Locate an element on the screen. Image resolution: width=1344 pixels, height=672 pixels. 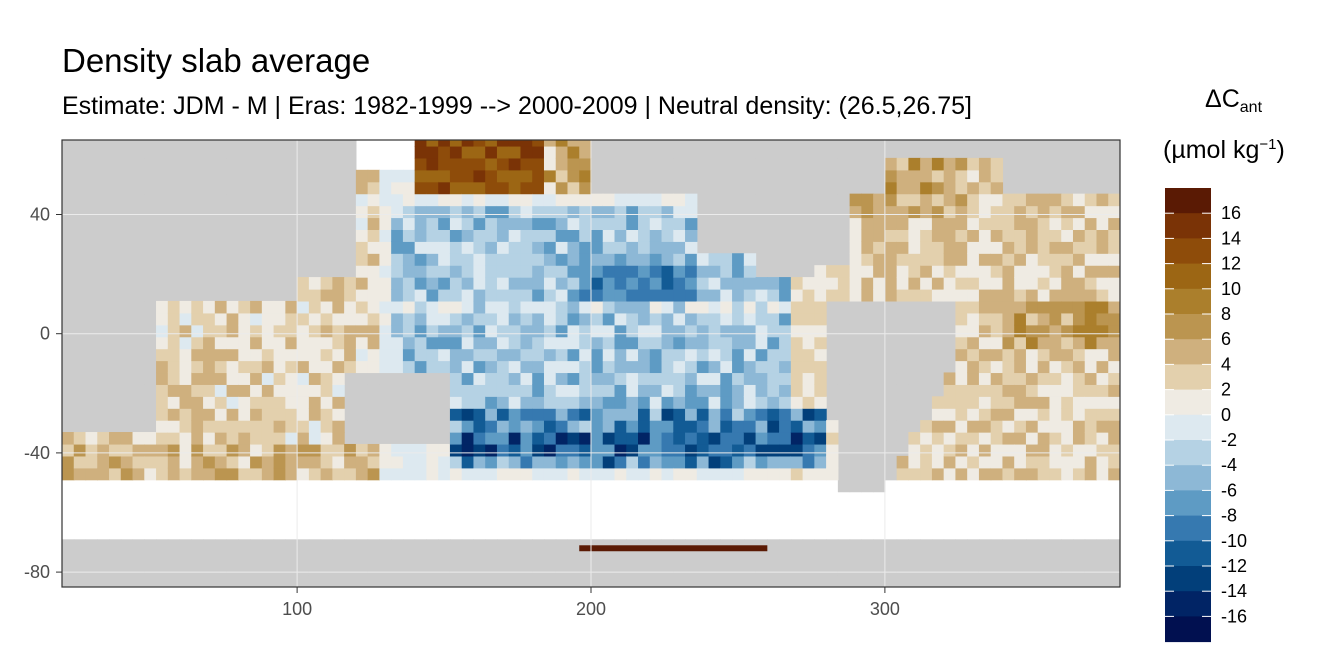
legend-label: 8 is located at coordinates (1226, 314).